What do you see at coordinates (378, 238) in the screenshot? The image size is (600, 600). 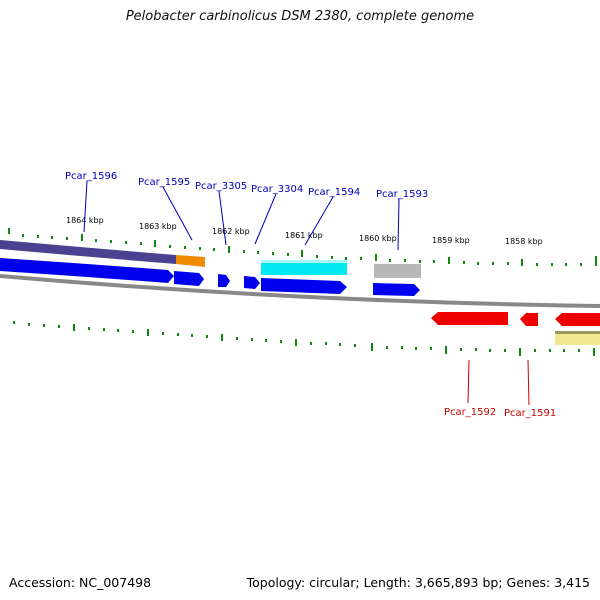 I see `scale-label: 1860 kbp` at bounding box center [378, 238].